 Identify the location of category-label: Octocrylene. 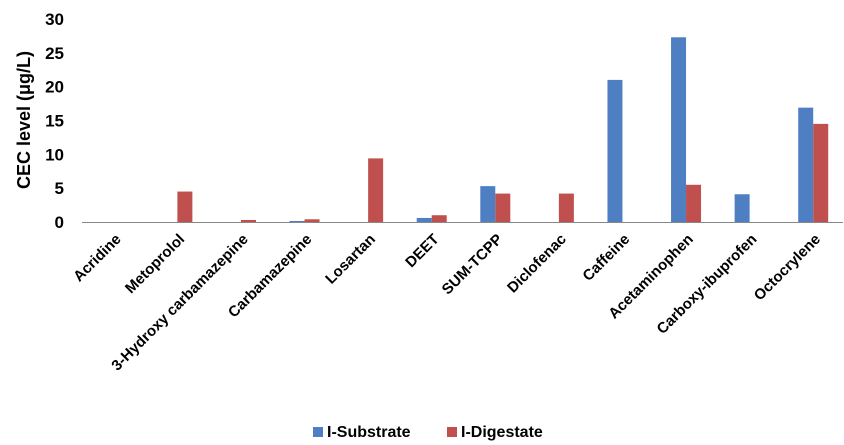
(787, 267).